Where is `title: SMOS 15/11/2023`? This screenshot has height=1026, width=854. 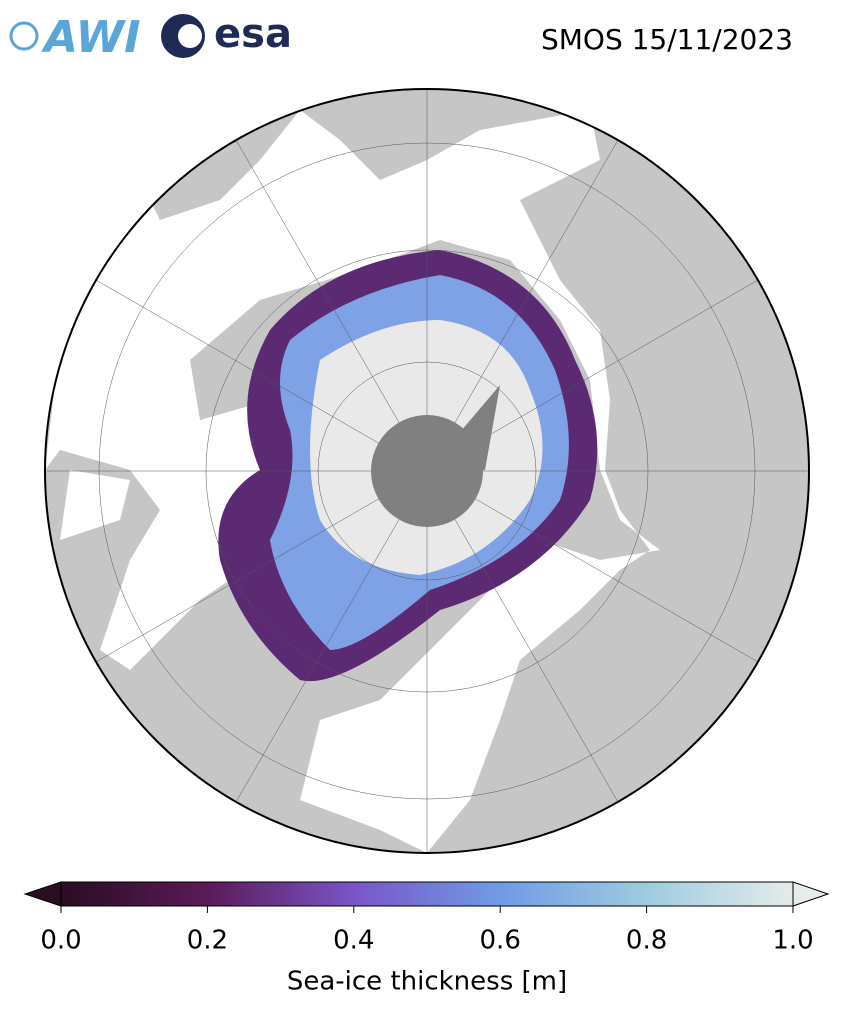 title: SMOS 15/11/2023 is located at coordinates (667, 39).